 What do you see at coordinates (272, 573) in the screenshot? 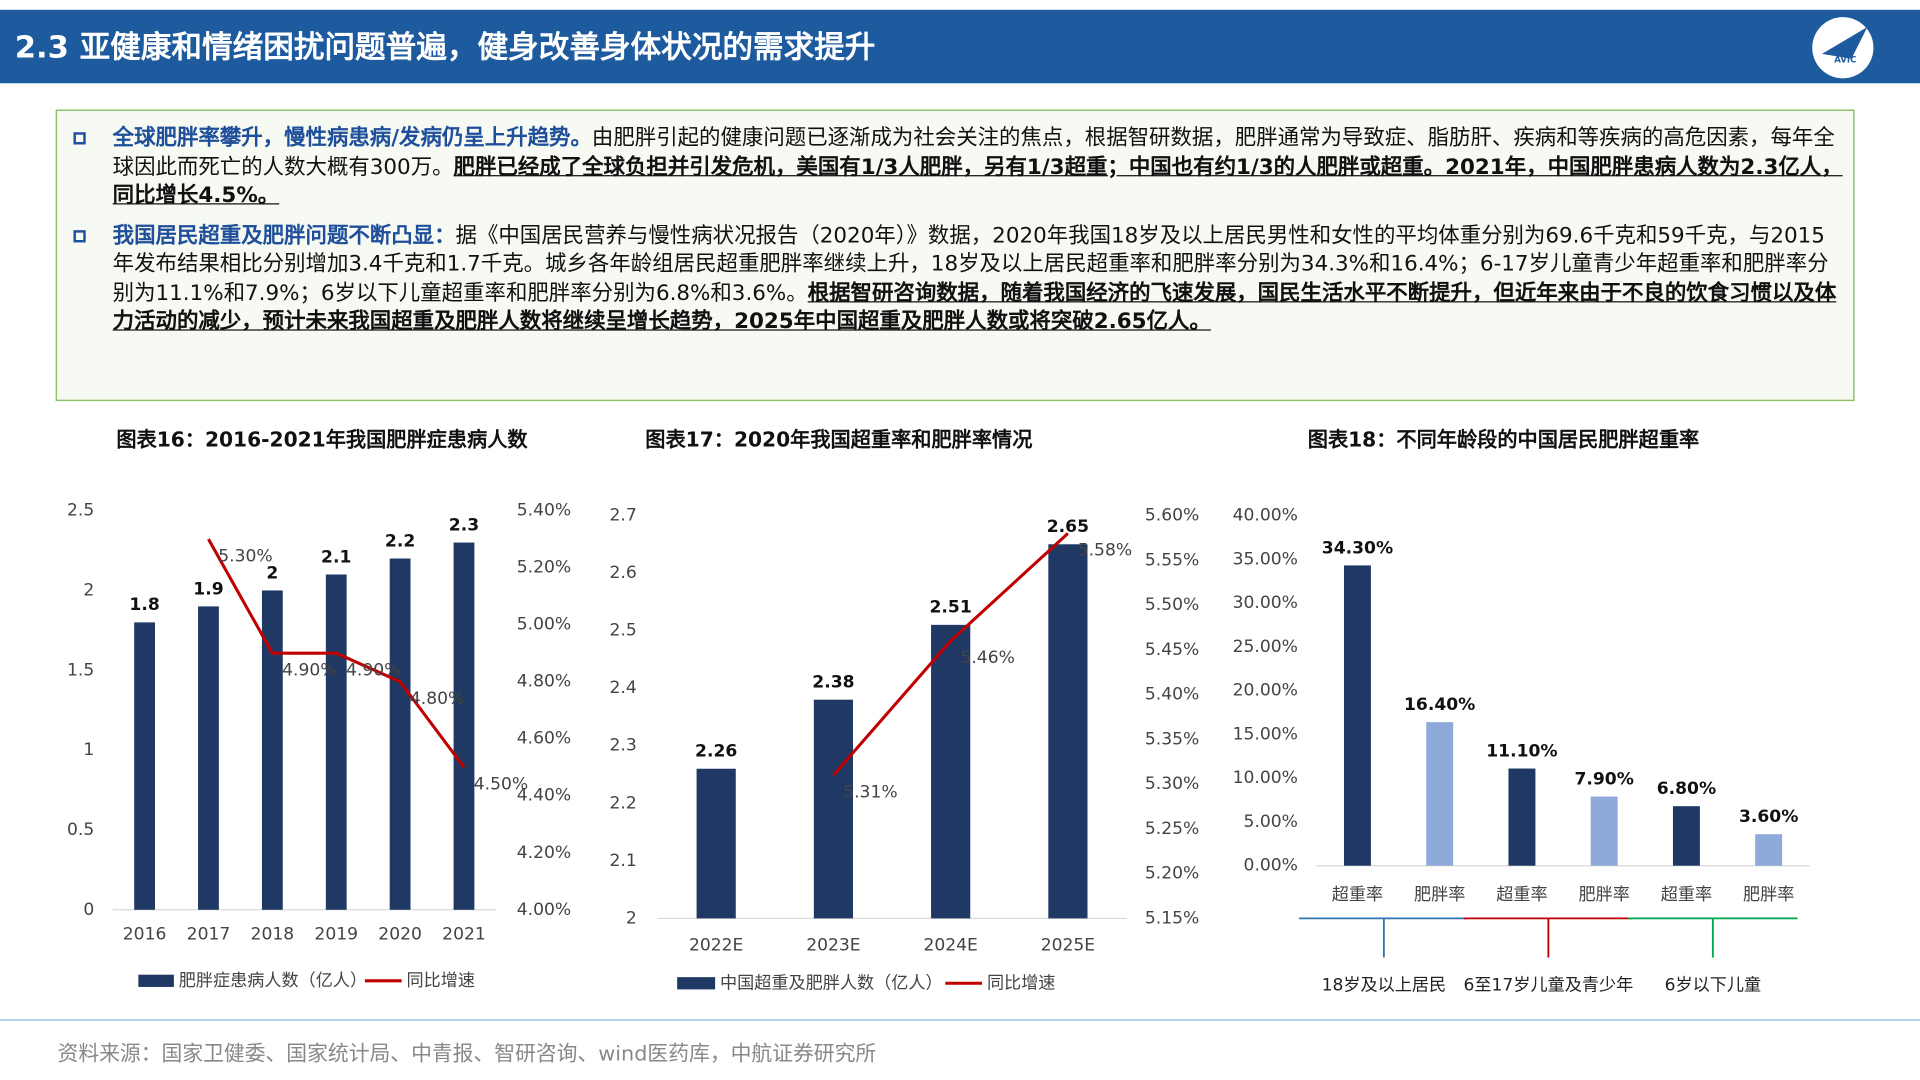
I see `bar-value-label: 2` at bounding box center [272, 573].